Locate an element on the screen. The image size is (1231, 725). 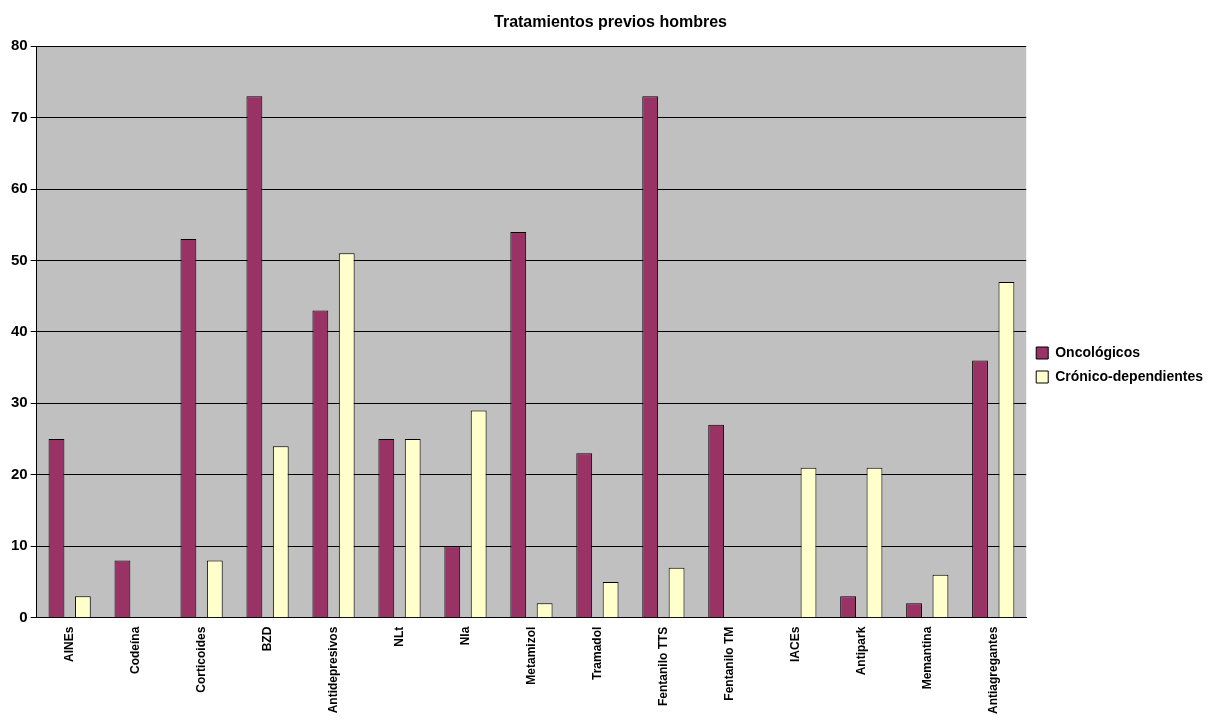
x-tick-label: Antidepresivos is located at coordinates (332, 670).